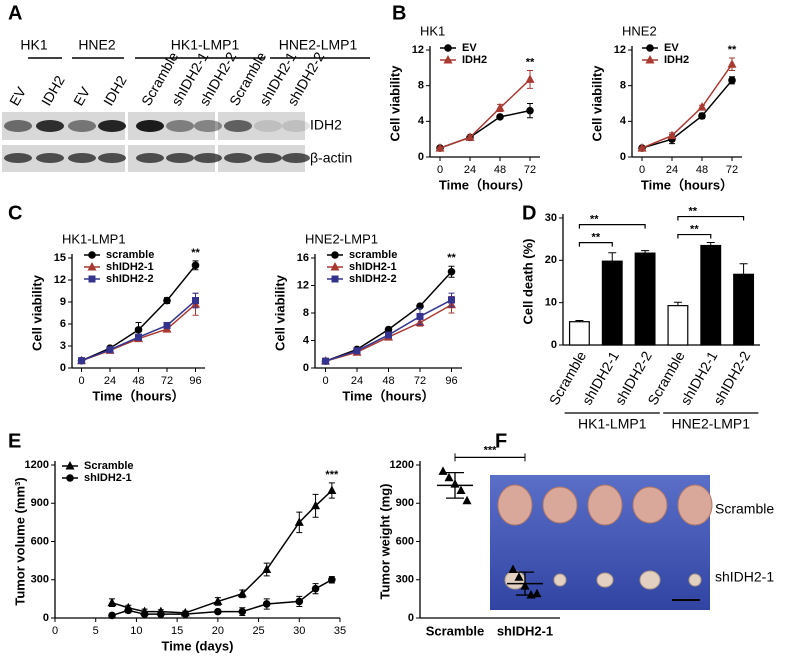 The height and width of the screenshot is (660, 787). I want to click on lane-label: IDH2, so click(115, 91).